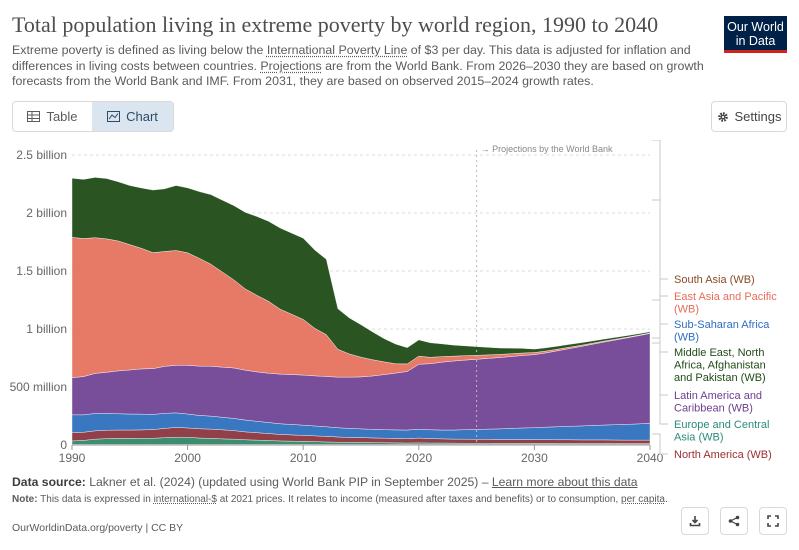 The height and width of the screenshot is (550, 799). What do you see at coordinates (725, 297) in the screenshot?
I see `legend-label: East Asia and Pacific` at bounding box center [725, 297].